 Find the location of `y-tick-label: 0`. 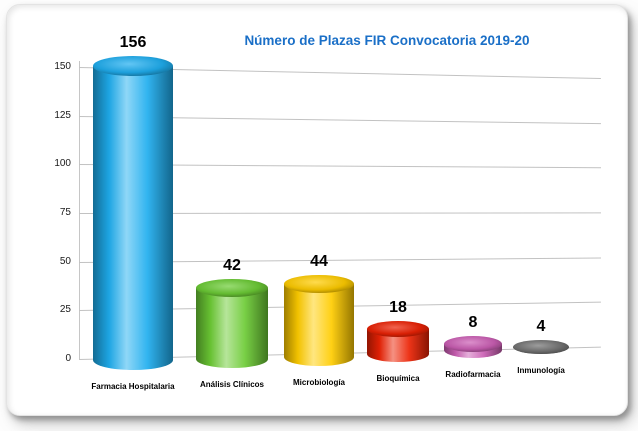

y-tick-label: 0 is located at coordinates (68, 358).